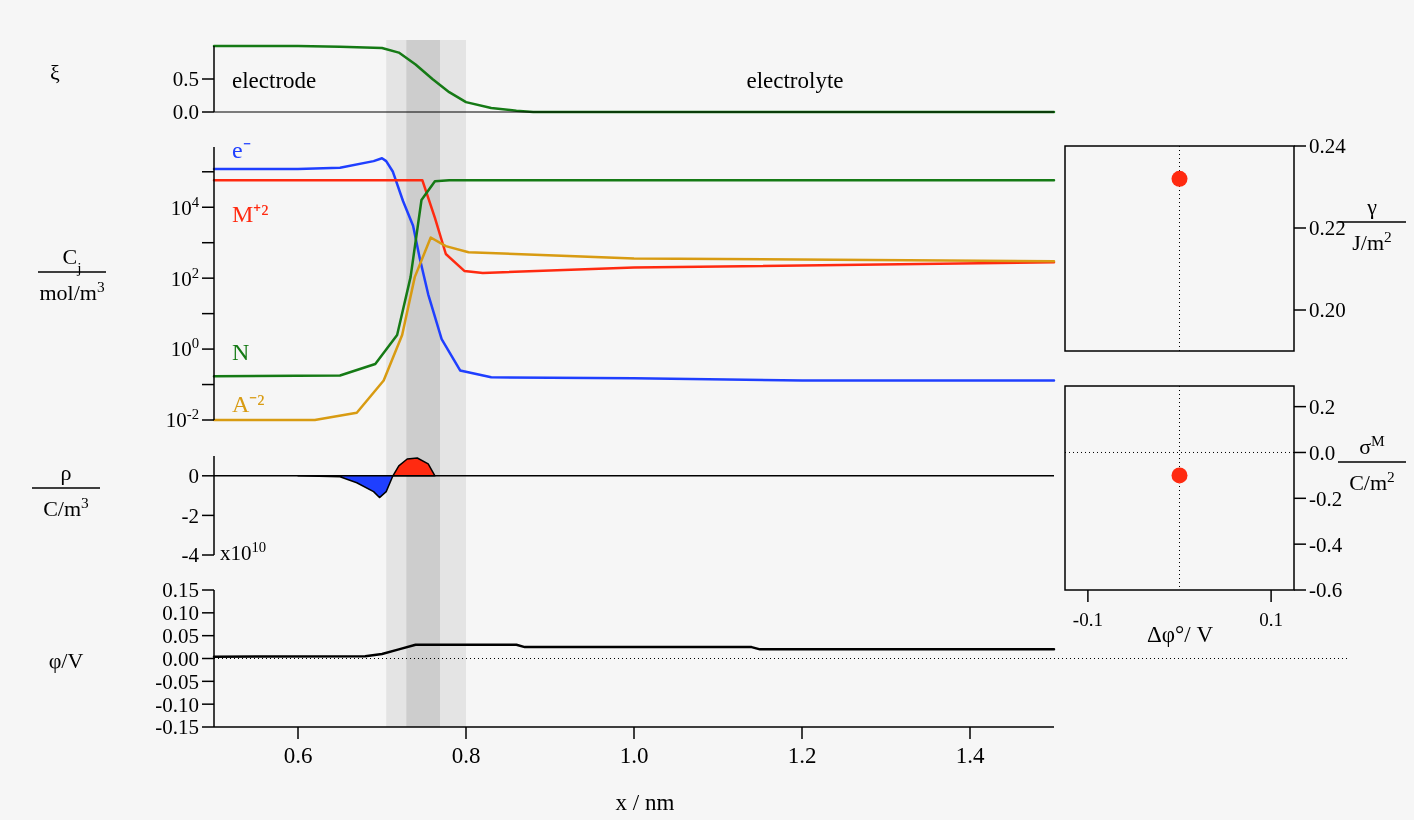 The height and width of the screenshot is (820, 1414). What do you see at coordinates (802, 755) in the screenshot?
I see `x-tick-label: 1.2` at bounding box center [802, 755].